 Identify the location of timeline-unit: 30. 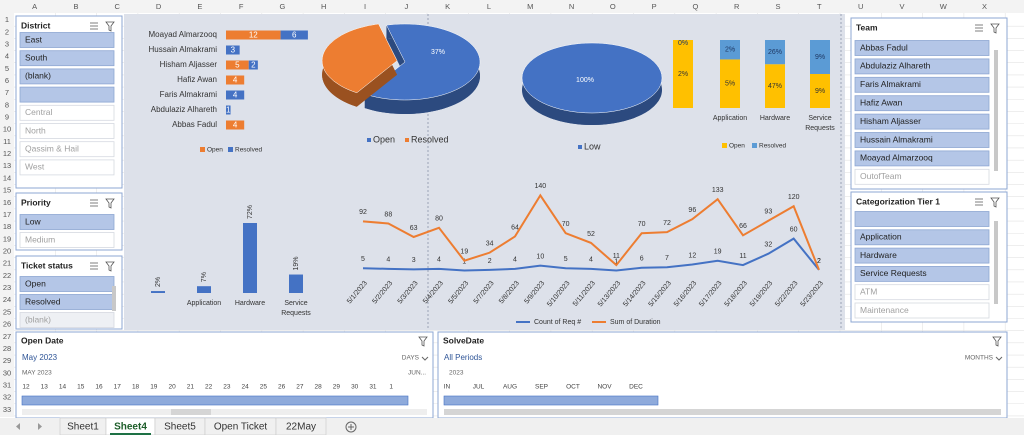
(355, 387).